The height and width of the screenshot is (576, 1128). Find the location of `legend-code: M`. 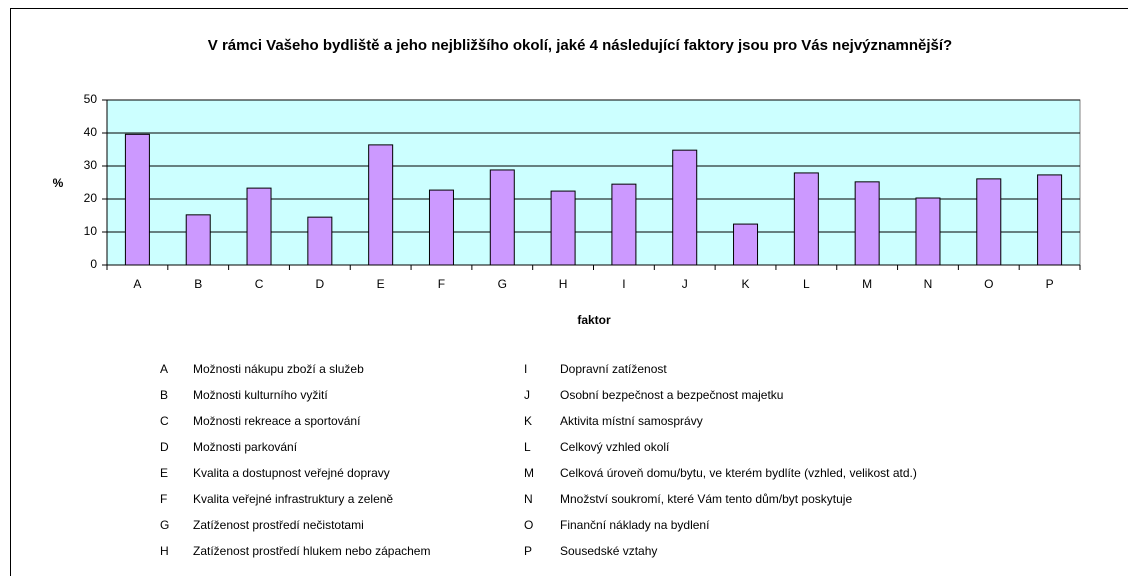

legend-code: M is located at coordinates (529, 473).